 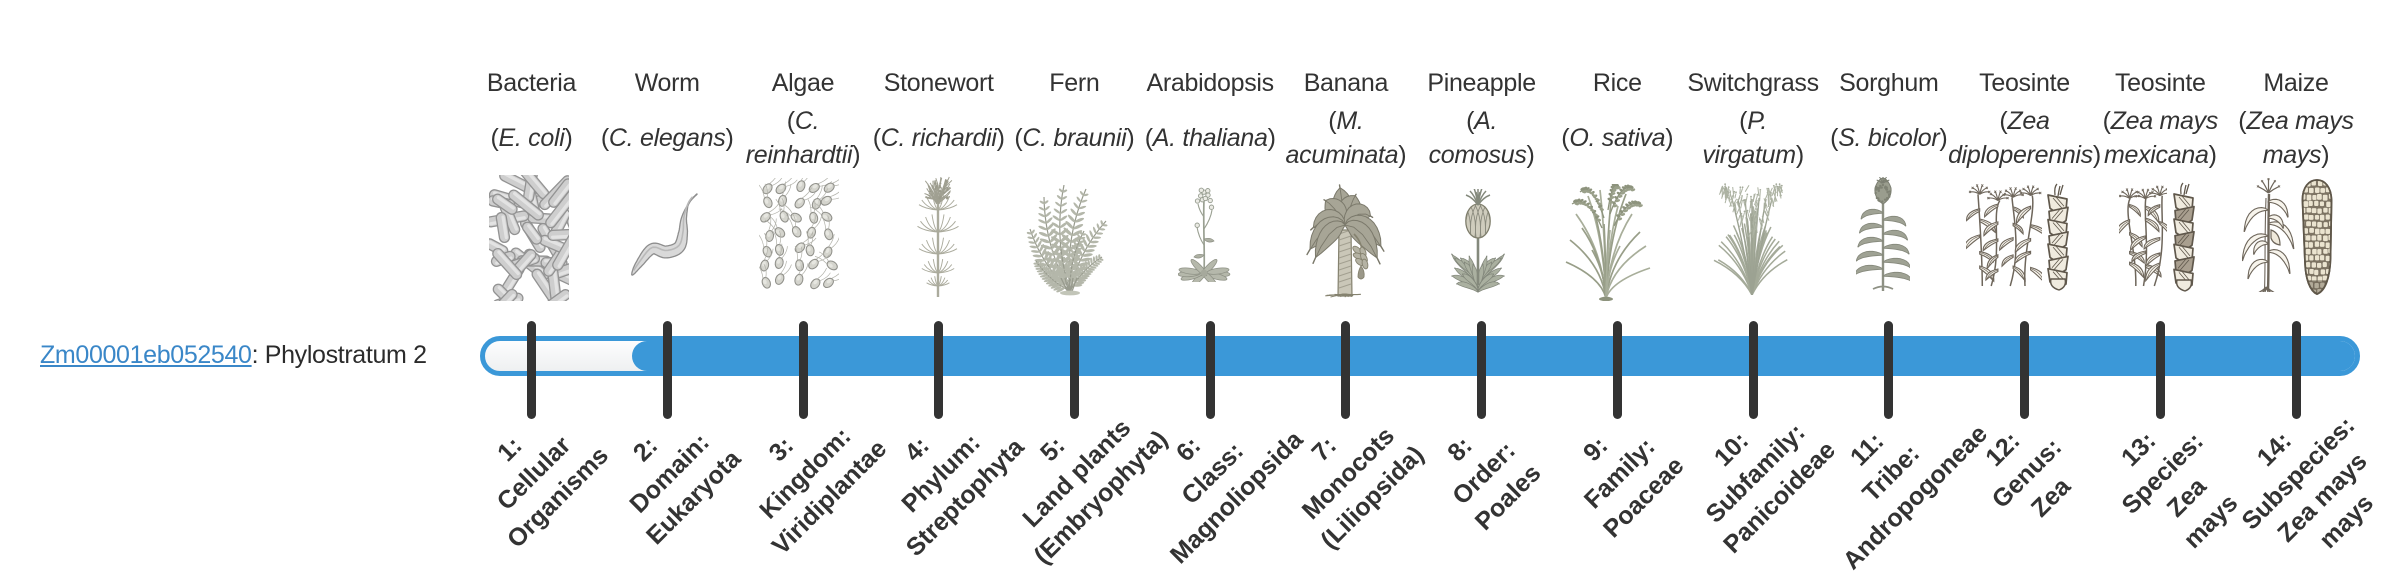 What do you see at coordinates (670, 473) in the screenshot?
I see `svg-text: 2:Domain:Eukaryota` at bounding box center [670, 473].